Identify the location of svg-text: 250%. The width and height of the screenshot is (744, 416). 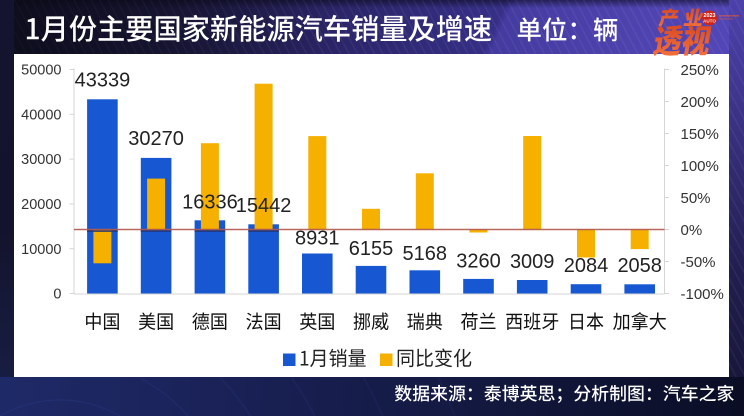
(700, 70).